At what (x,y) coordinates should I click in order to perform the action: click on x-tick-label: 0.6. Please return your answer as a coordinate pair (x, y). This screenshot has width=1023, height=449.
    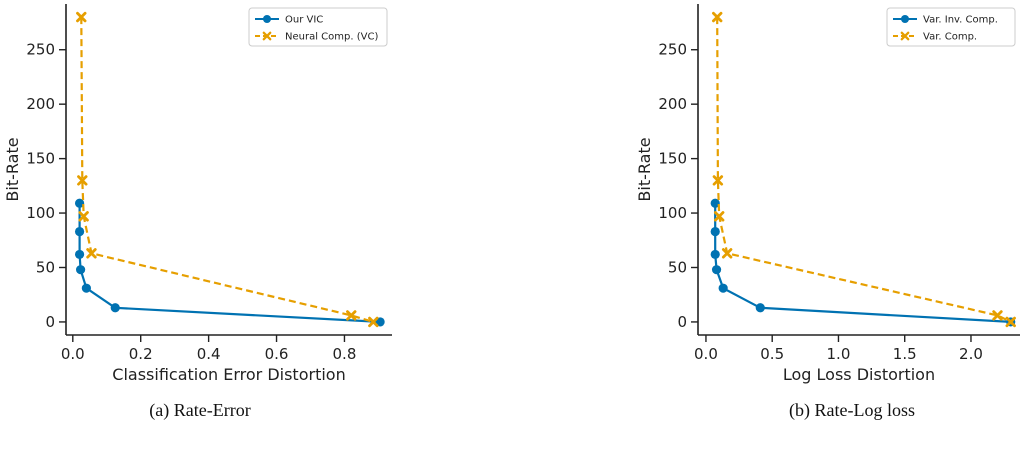
    Looking at the image, I should click on (277, 354).